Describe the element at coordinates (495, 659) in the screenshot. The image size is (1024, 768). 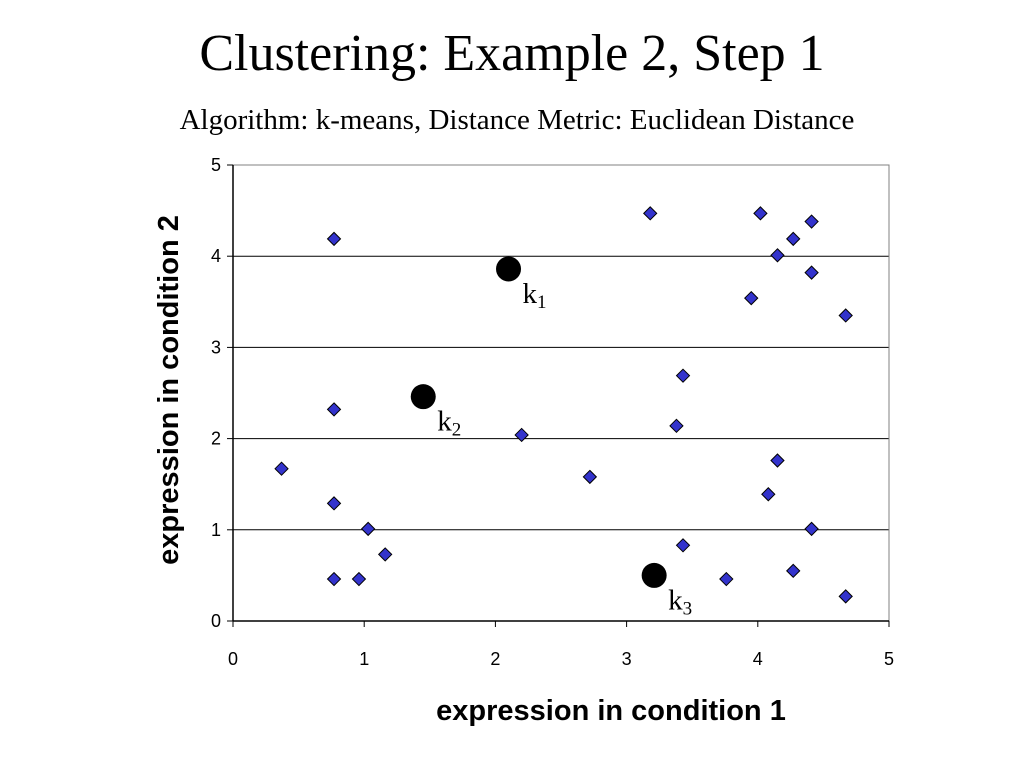
I see `x-tick-label: 2` at that location.